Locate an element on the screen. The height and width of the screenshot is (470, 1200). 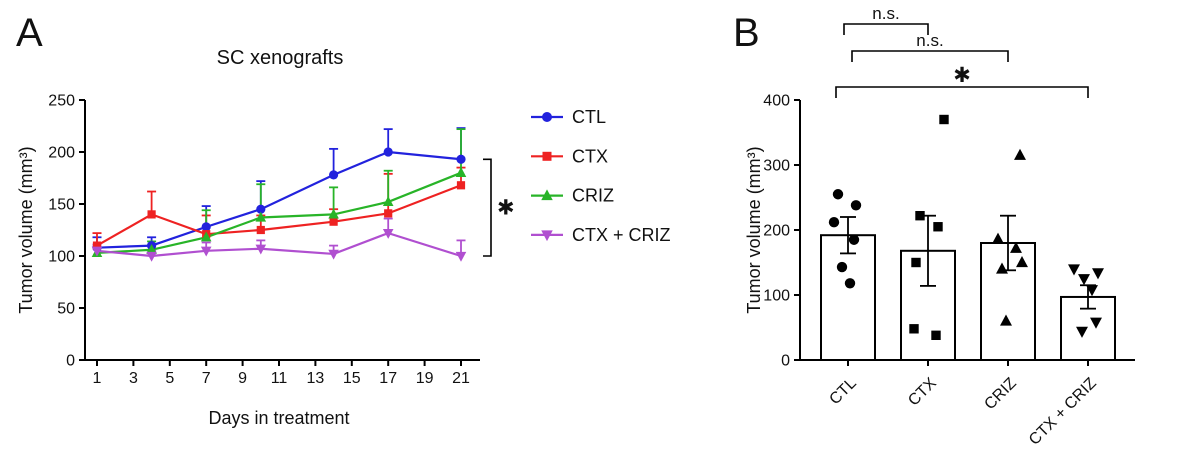
legend-label: CTL is located at coordinates (589, 117).